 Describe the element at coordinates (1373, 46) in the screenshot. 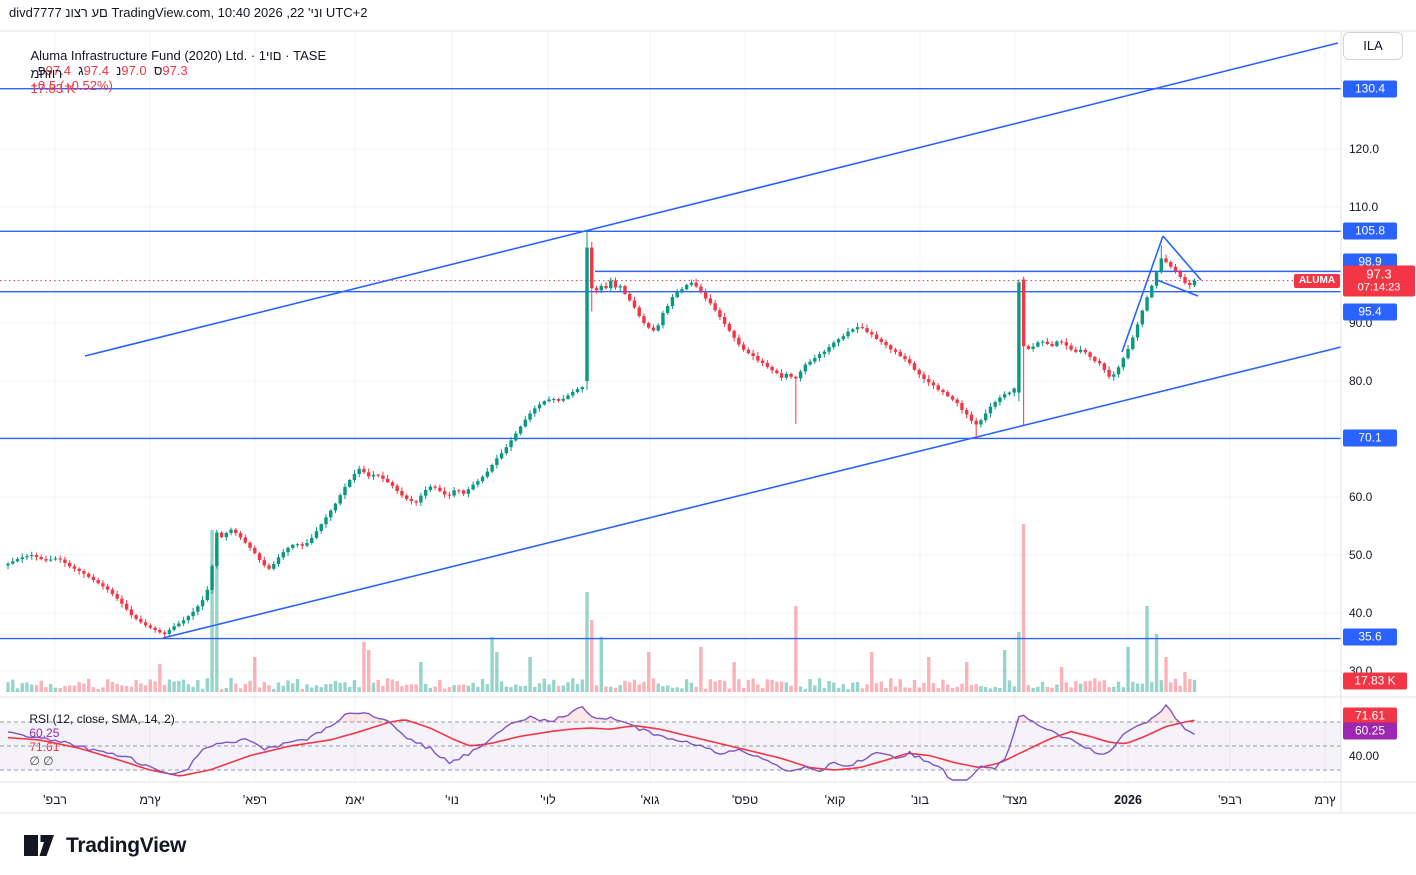

I see `symbol-ticker-badge: ILA` at that location.